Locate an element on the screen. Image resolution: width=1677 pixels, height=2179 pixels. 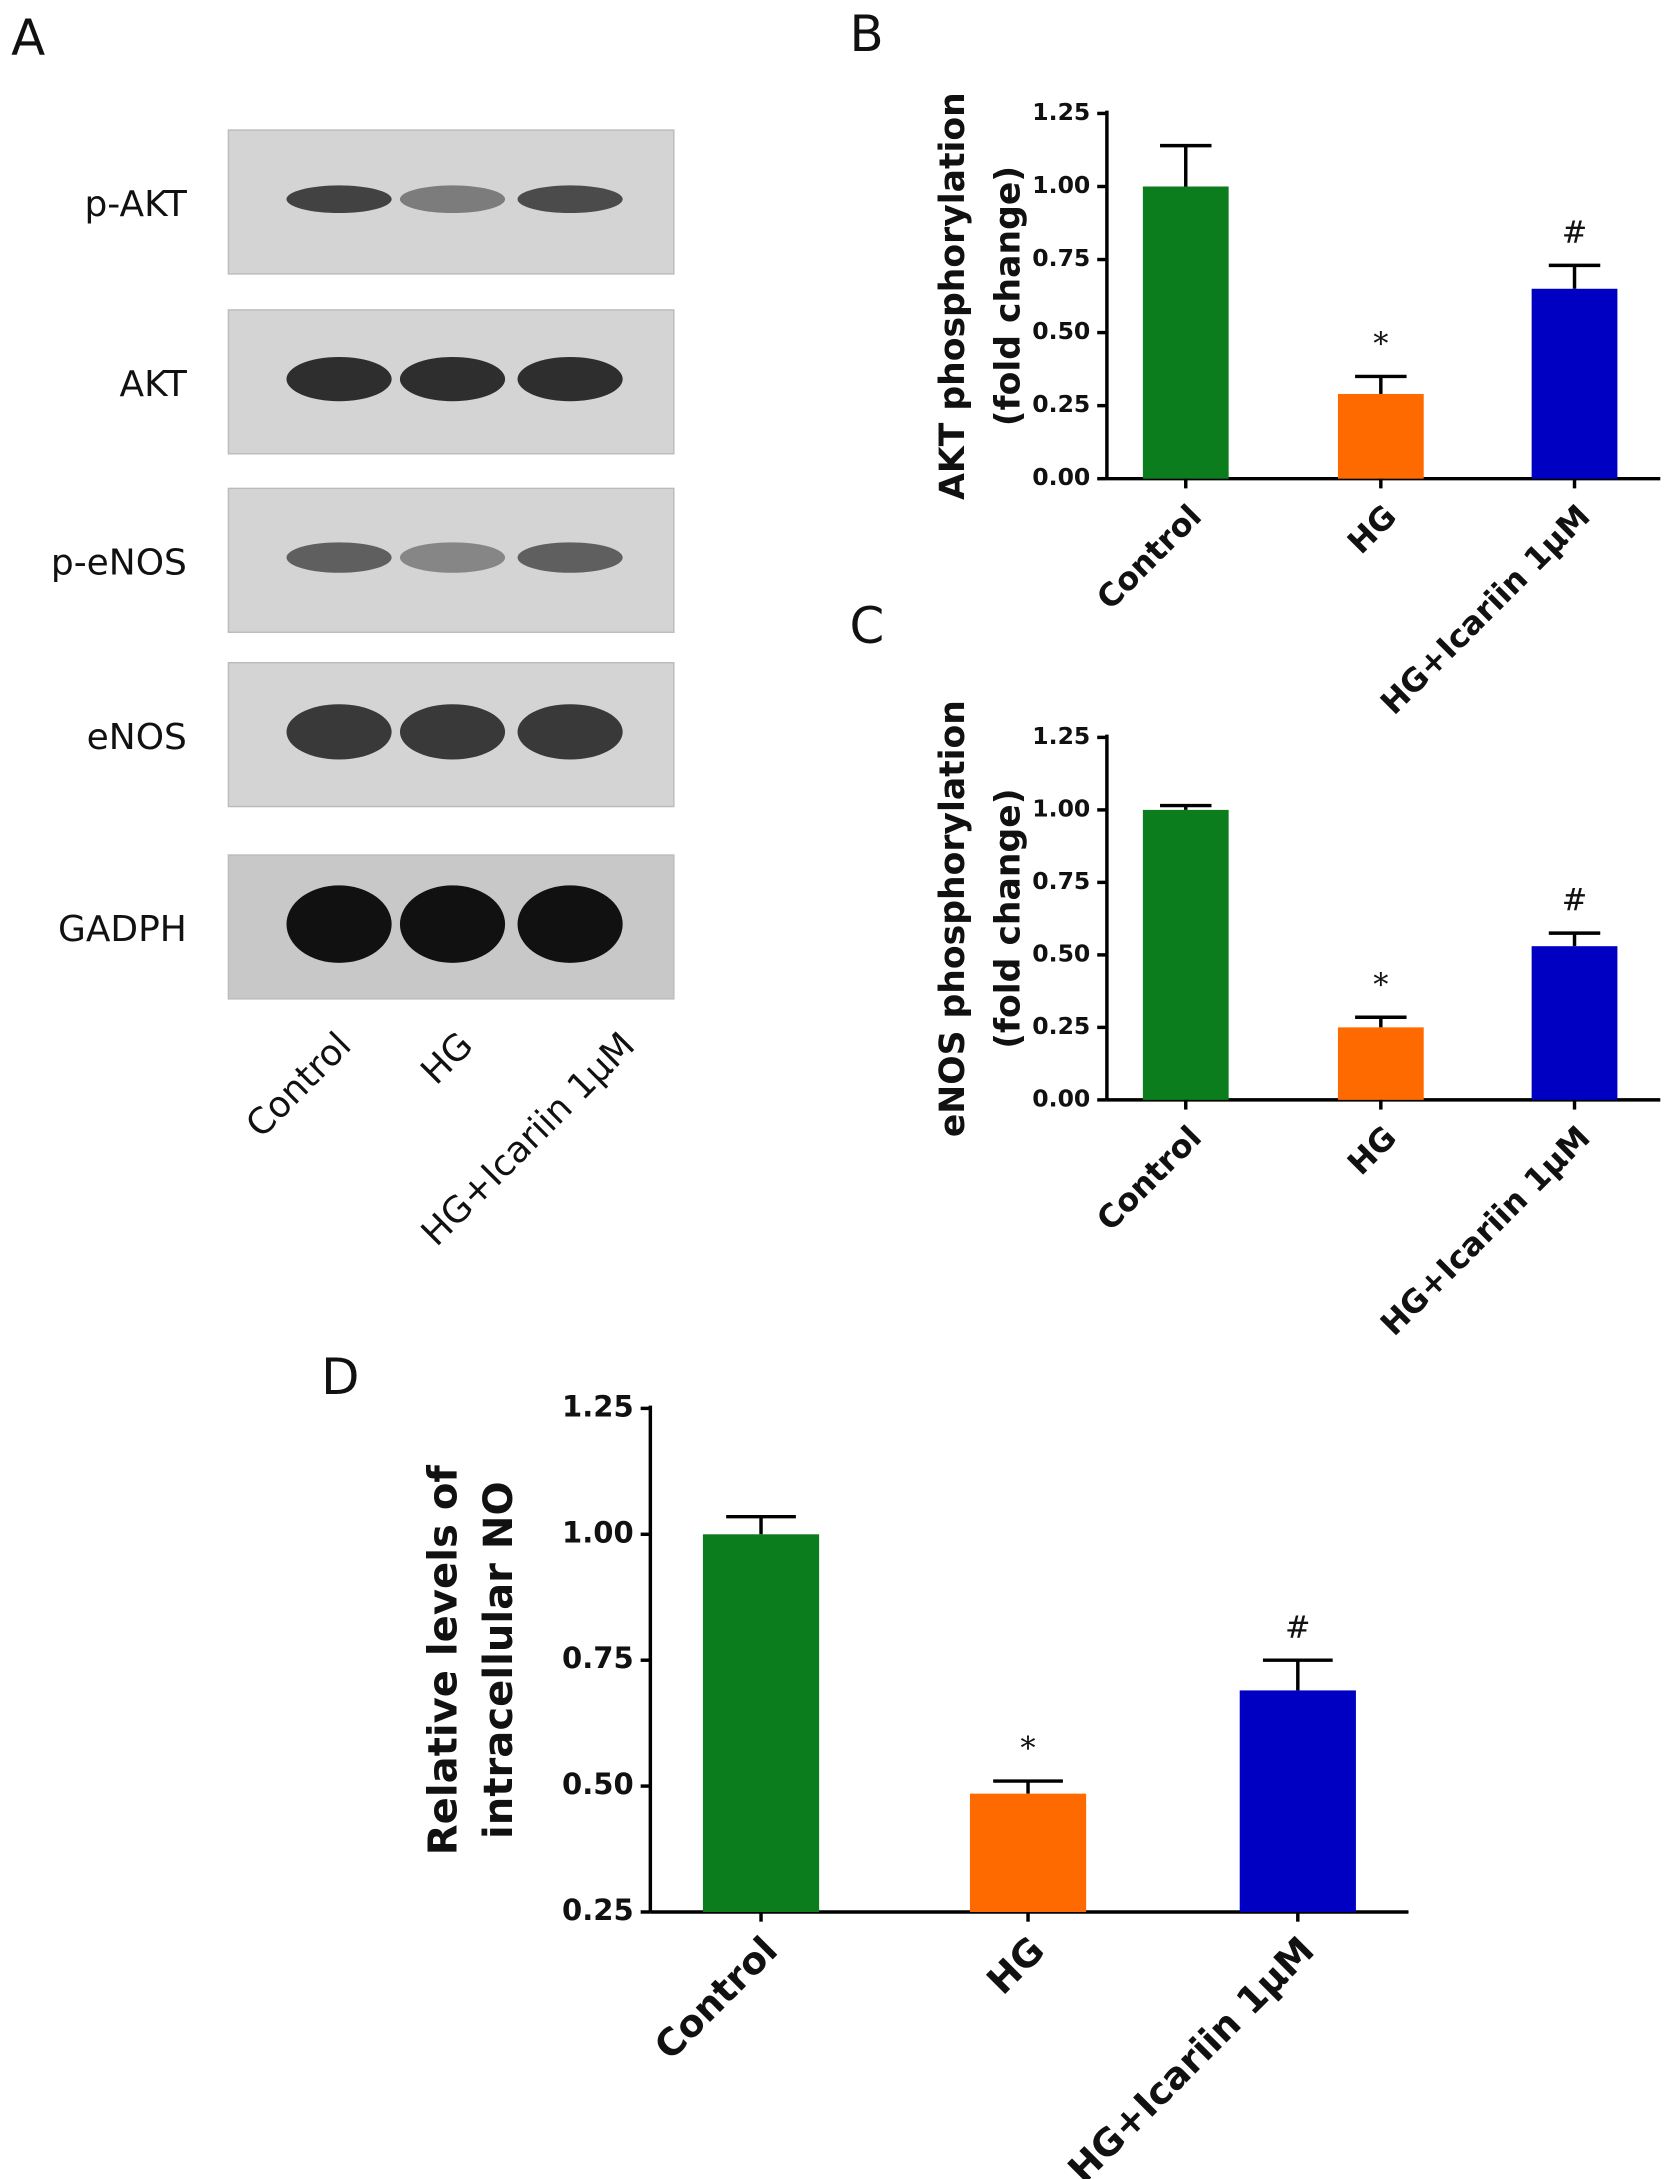
blot-row-label: p-eNOS is located at coordinates (119, 562).